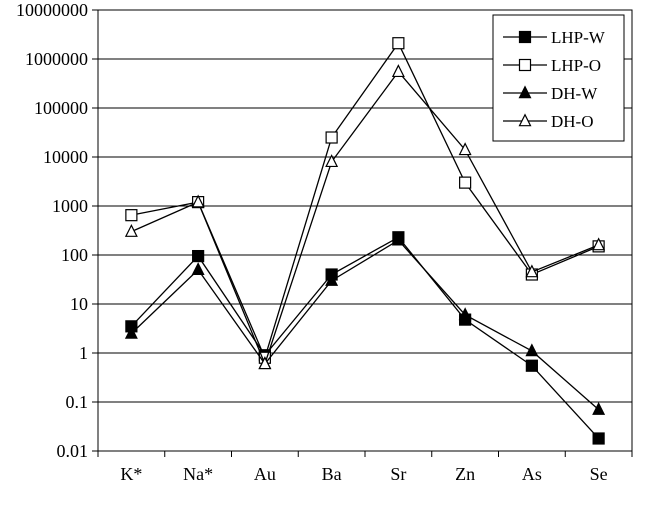 Image resolution: width=646 pixels, height=509 pixels. Describe the element at coordinates (79, 304) in the screenshot. I see `y-tick-label: 10` at that location.